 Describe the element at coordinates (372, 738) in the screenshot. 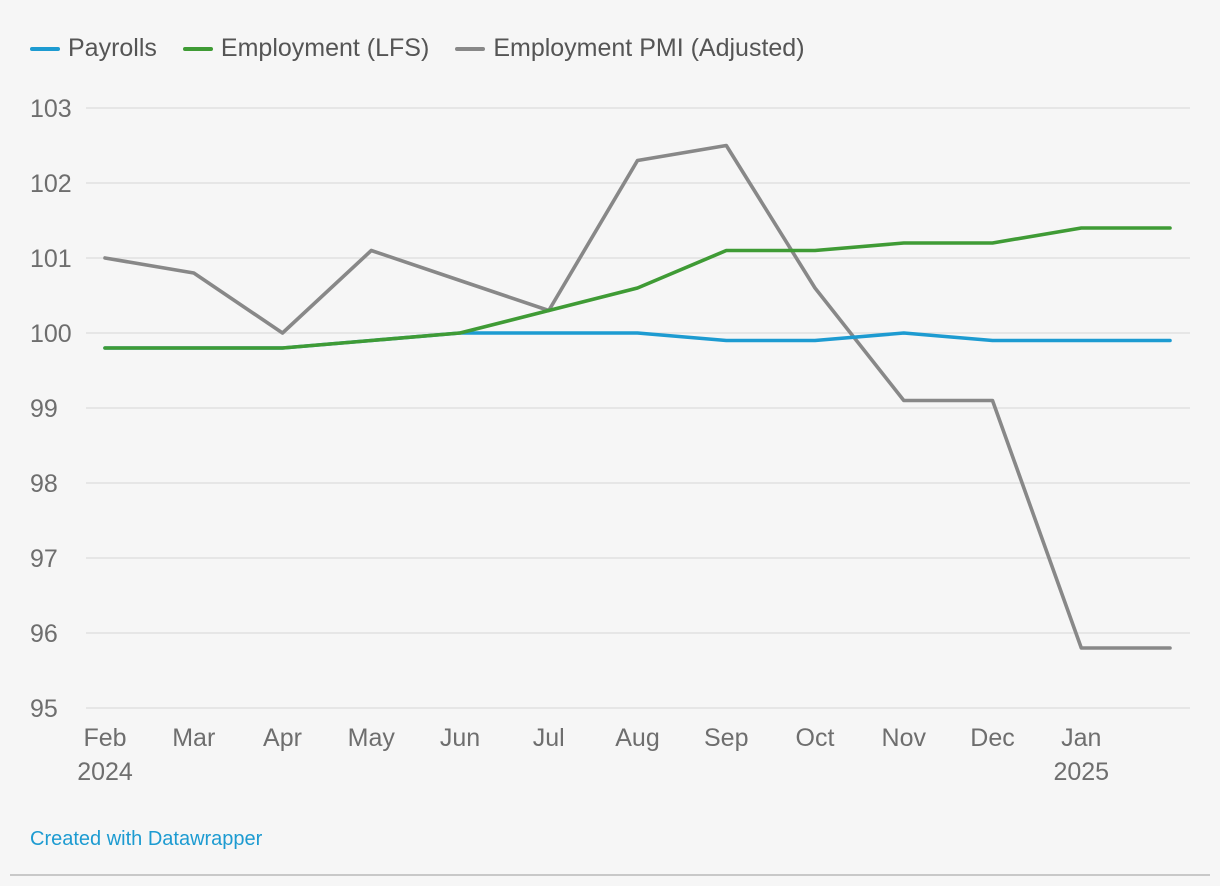

I see `x-tick-label: May` at that location.